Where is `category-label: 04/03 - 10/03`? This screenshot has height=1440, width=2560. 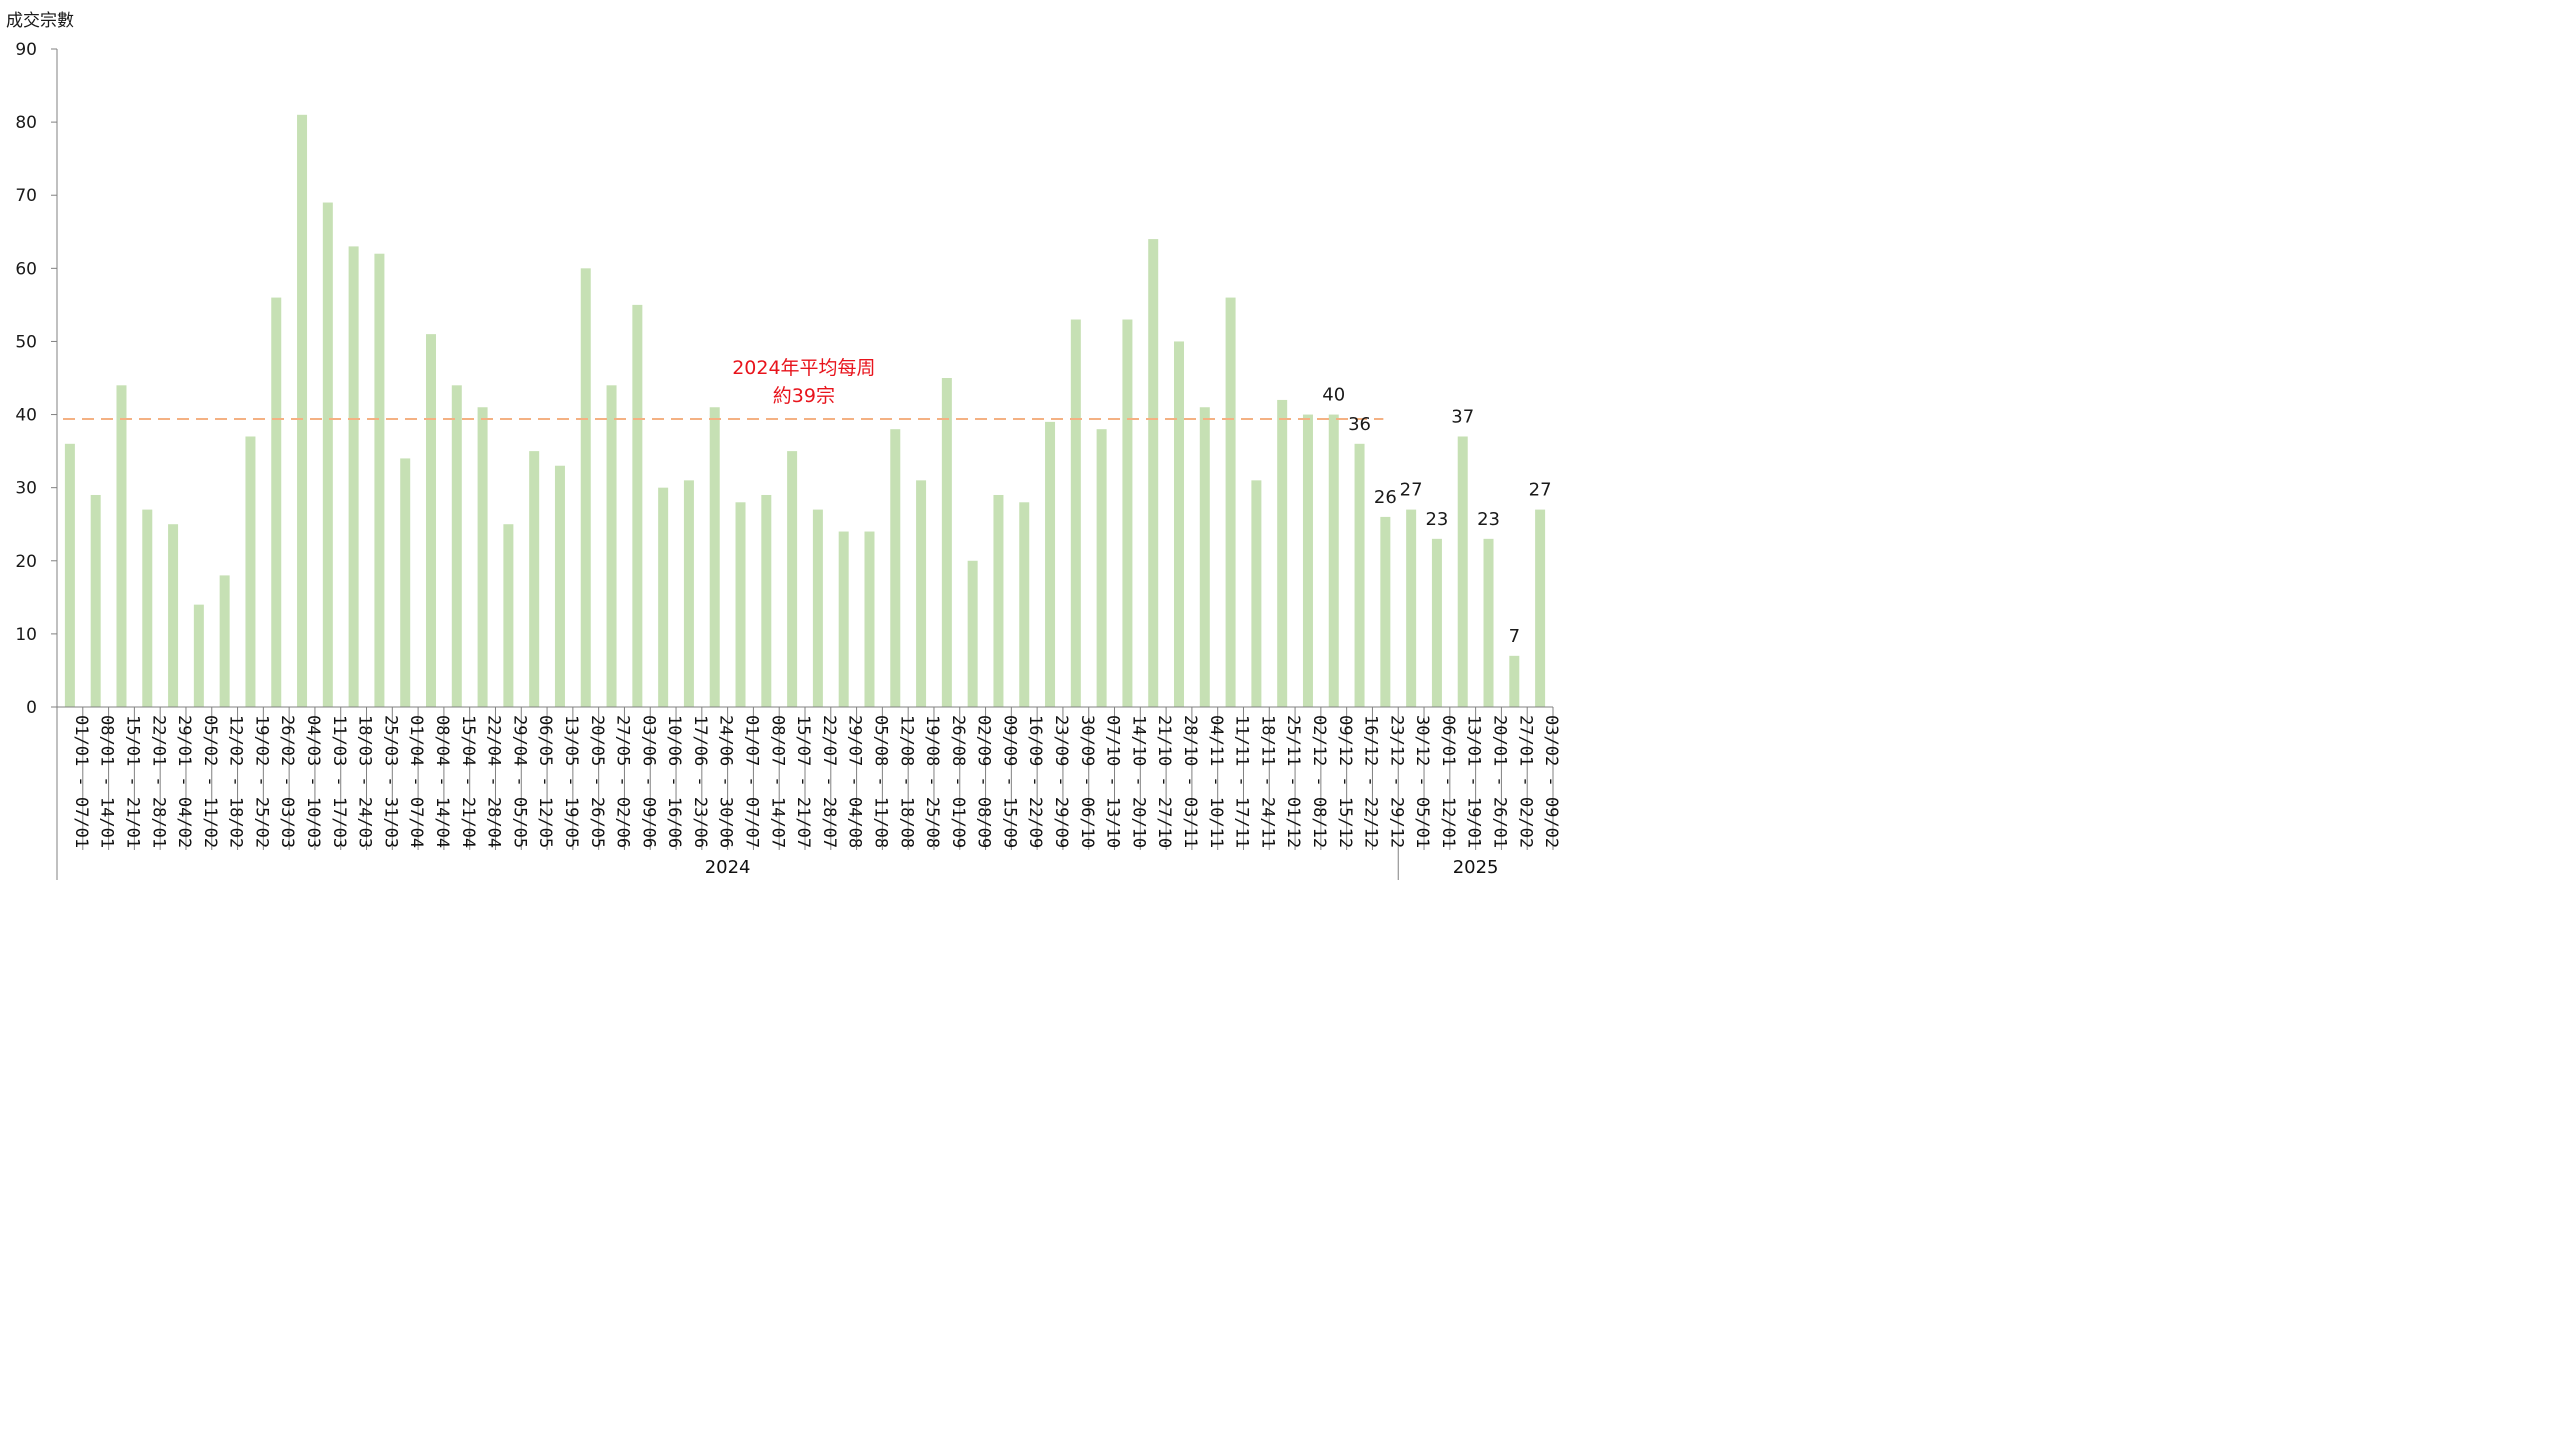
category-label: 04/03 - 10/03 is located at coordinates (313, 781).